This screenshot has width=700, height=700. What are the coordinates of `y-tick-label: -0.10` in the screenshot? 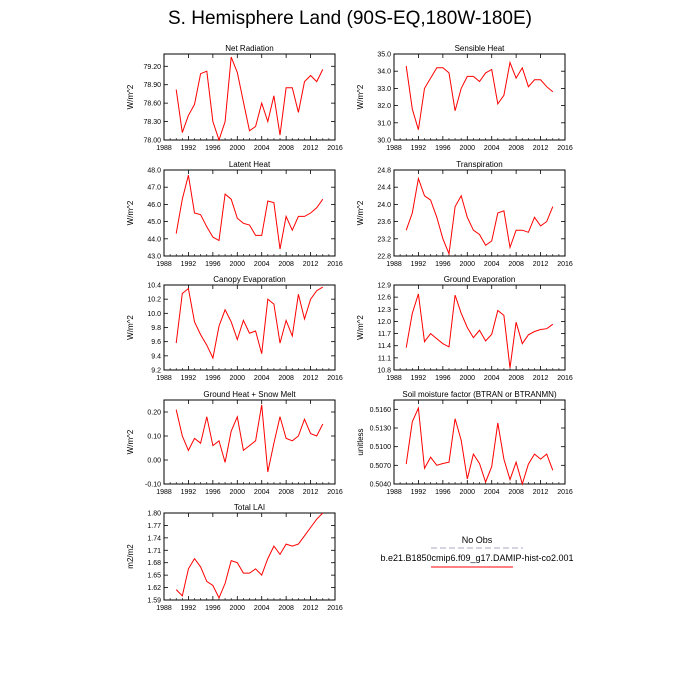 It's located at (153, 485).